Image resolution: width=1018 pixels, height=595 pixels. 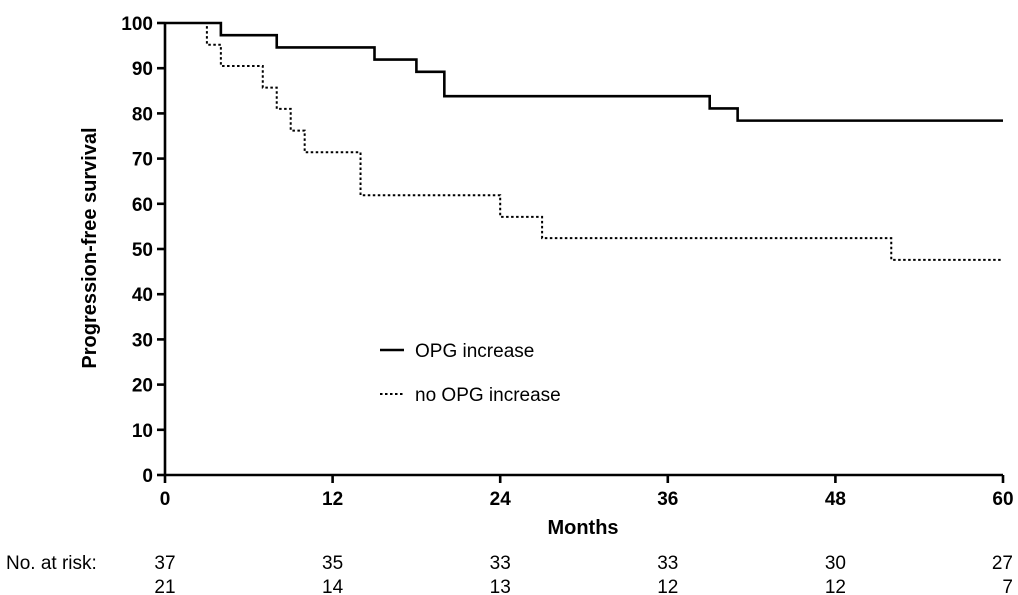 I want to click on risk-count: 35, so click(x=332, y=563).